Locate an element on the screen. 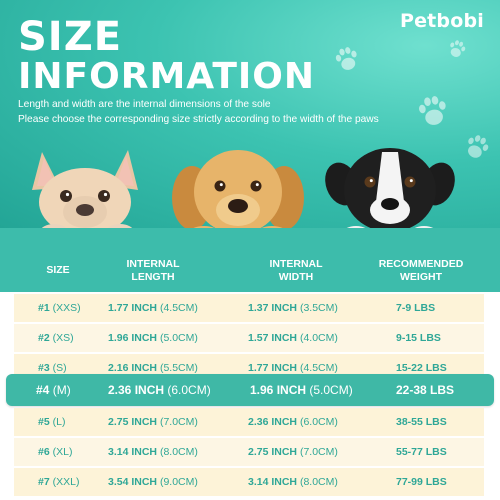  header-weight-line1: RECOMMENDED is located at coordinates (421, 264).